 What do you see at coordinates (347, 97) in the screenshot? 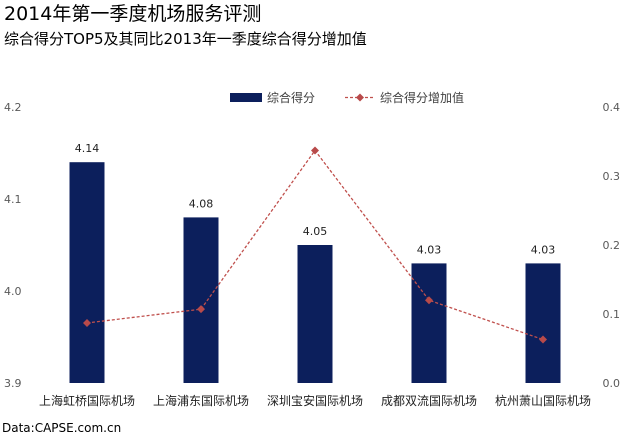
I see `legend: 综合得分 综合得分增加值` at bounding box center [347, 97].